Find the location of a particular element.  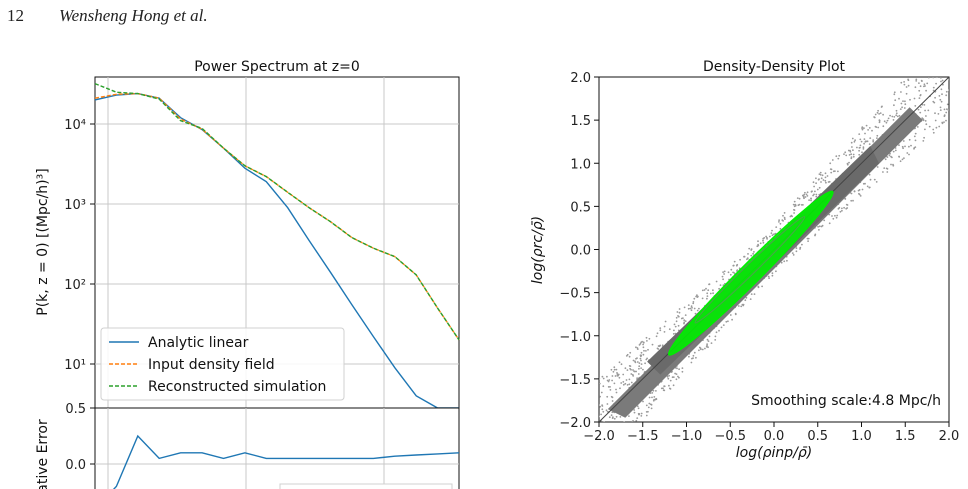

dd-xtick-label: −2.0 is located at coordinates (599, 436).